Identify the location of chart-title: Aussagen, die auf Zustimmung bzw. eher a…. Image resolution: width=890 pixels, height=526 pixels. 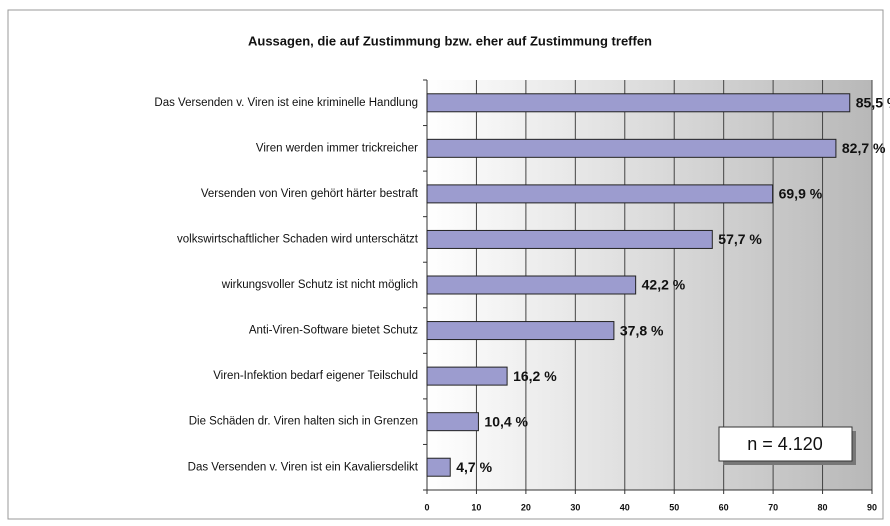
(450, 40).